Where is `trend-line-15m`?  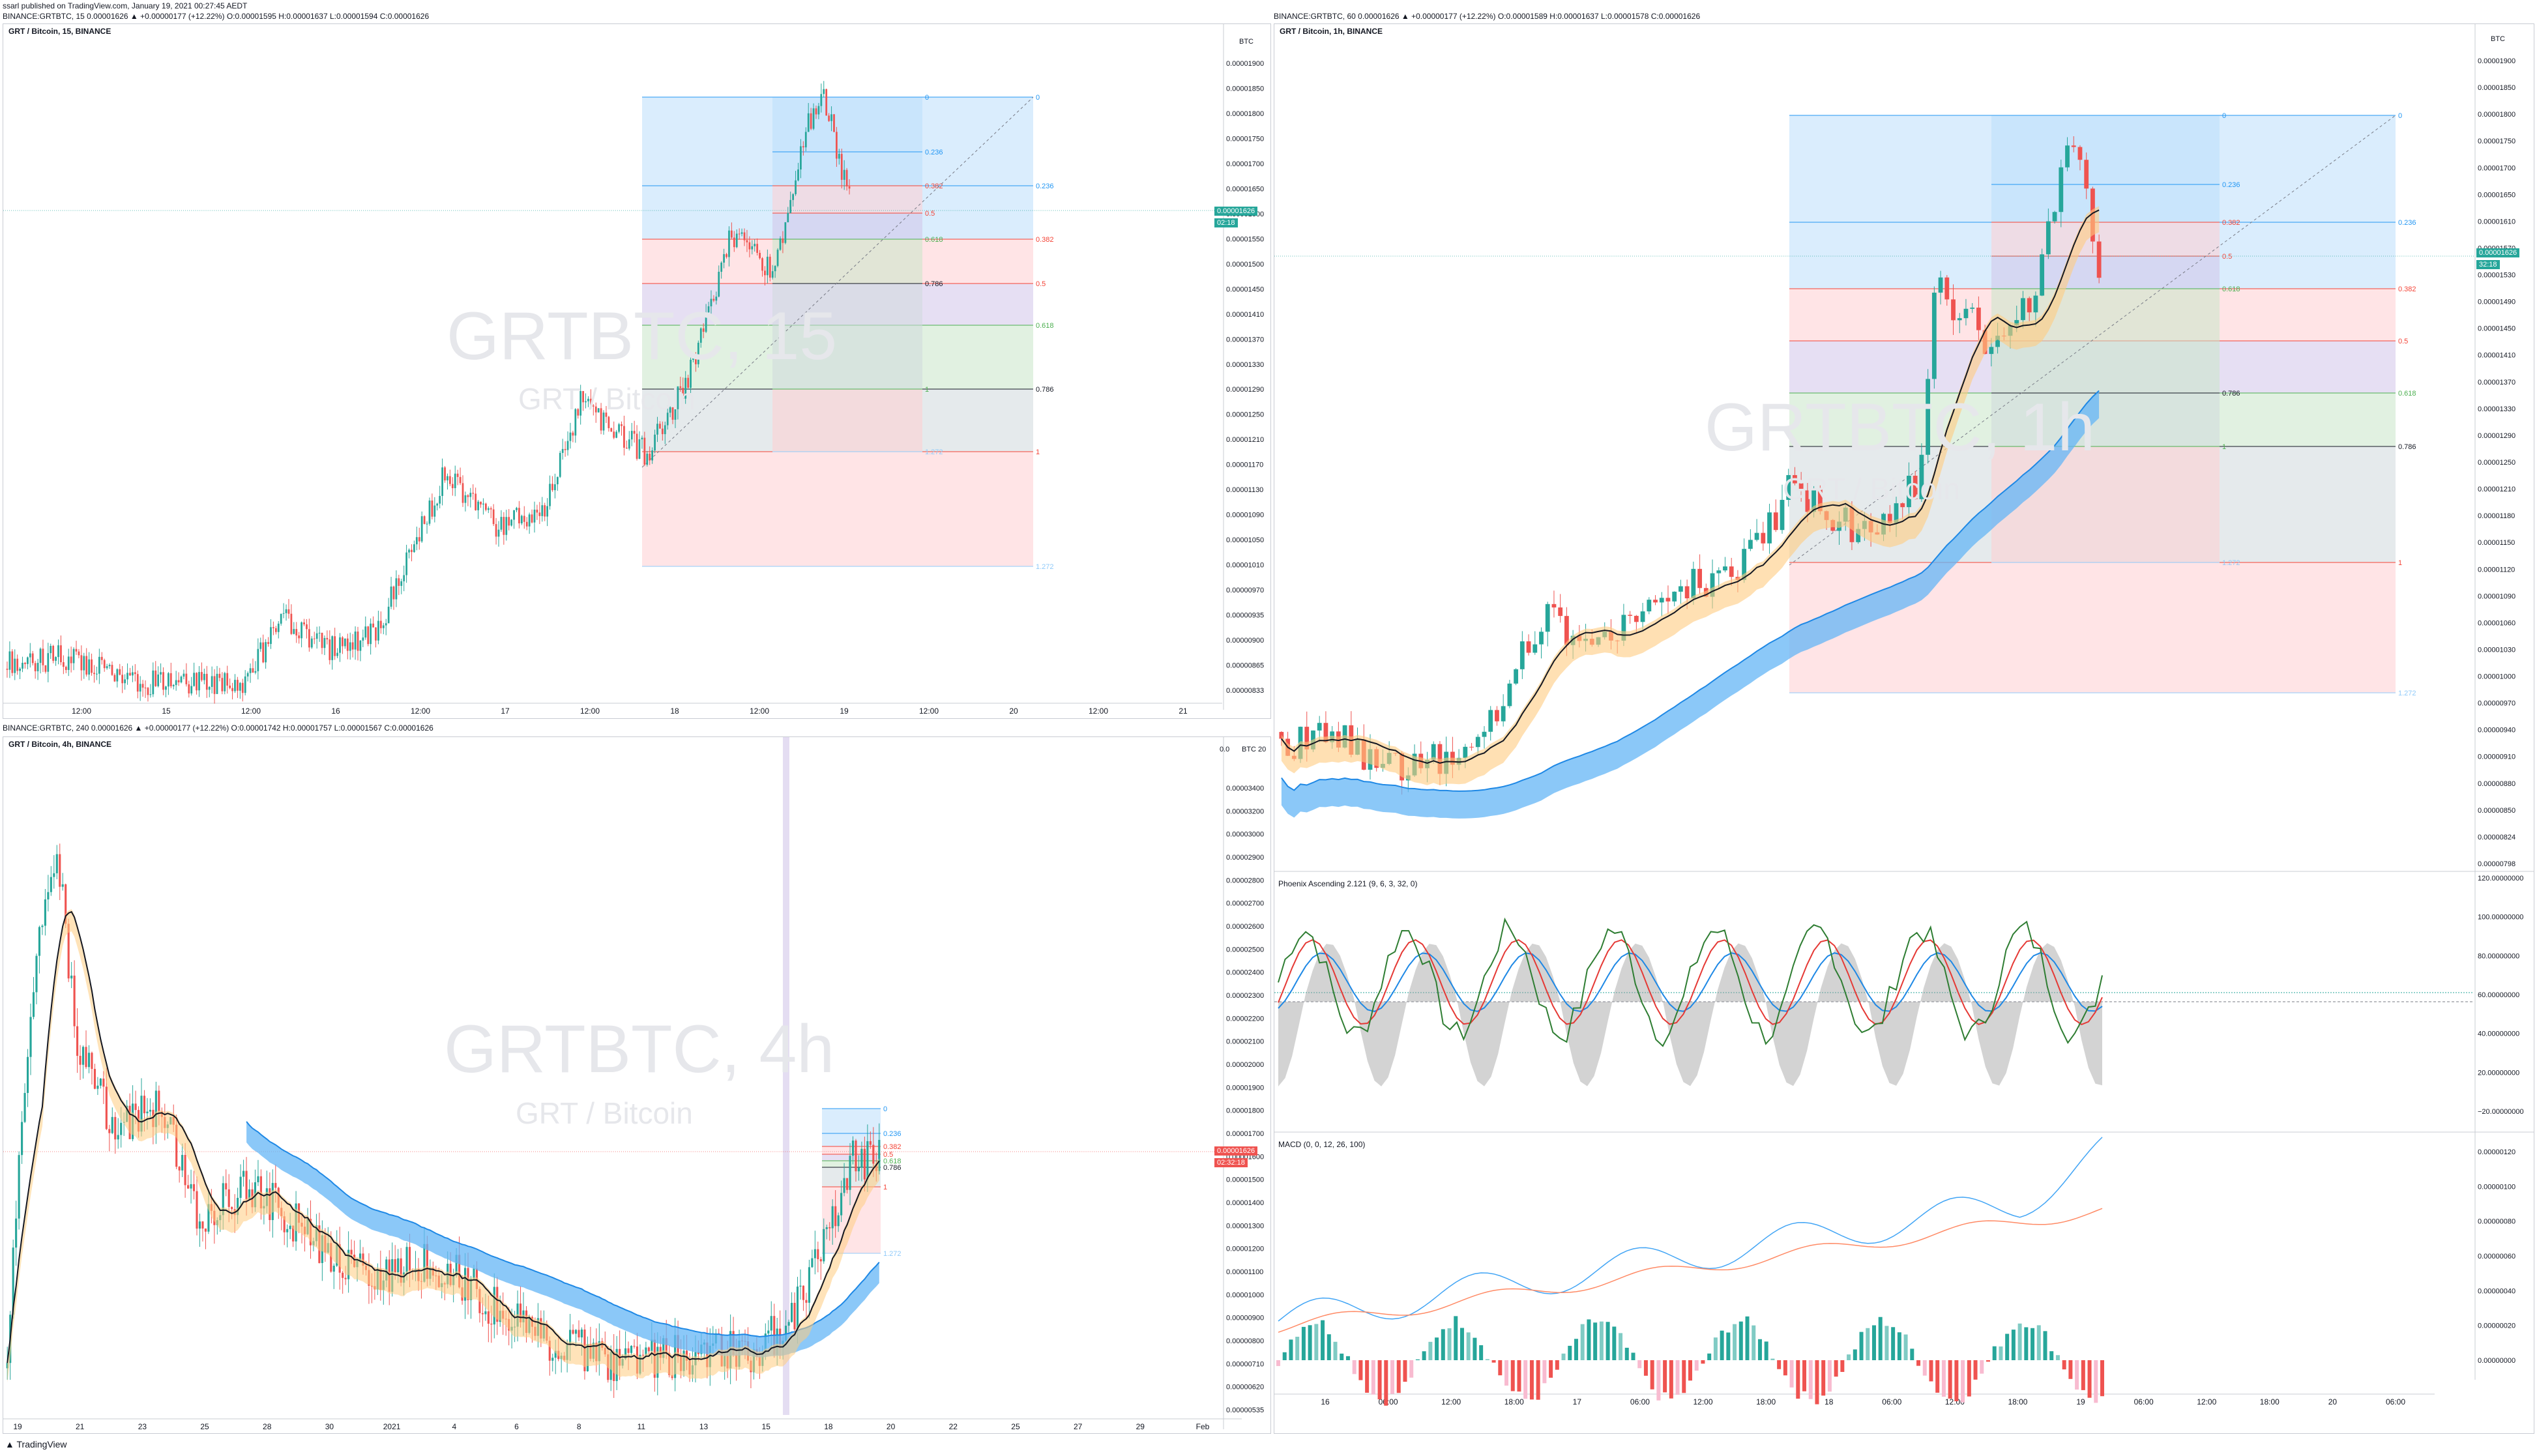
trend-line-15m is located at coordinates (837, 282).